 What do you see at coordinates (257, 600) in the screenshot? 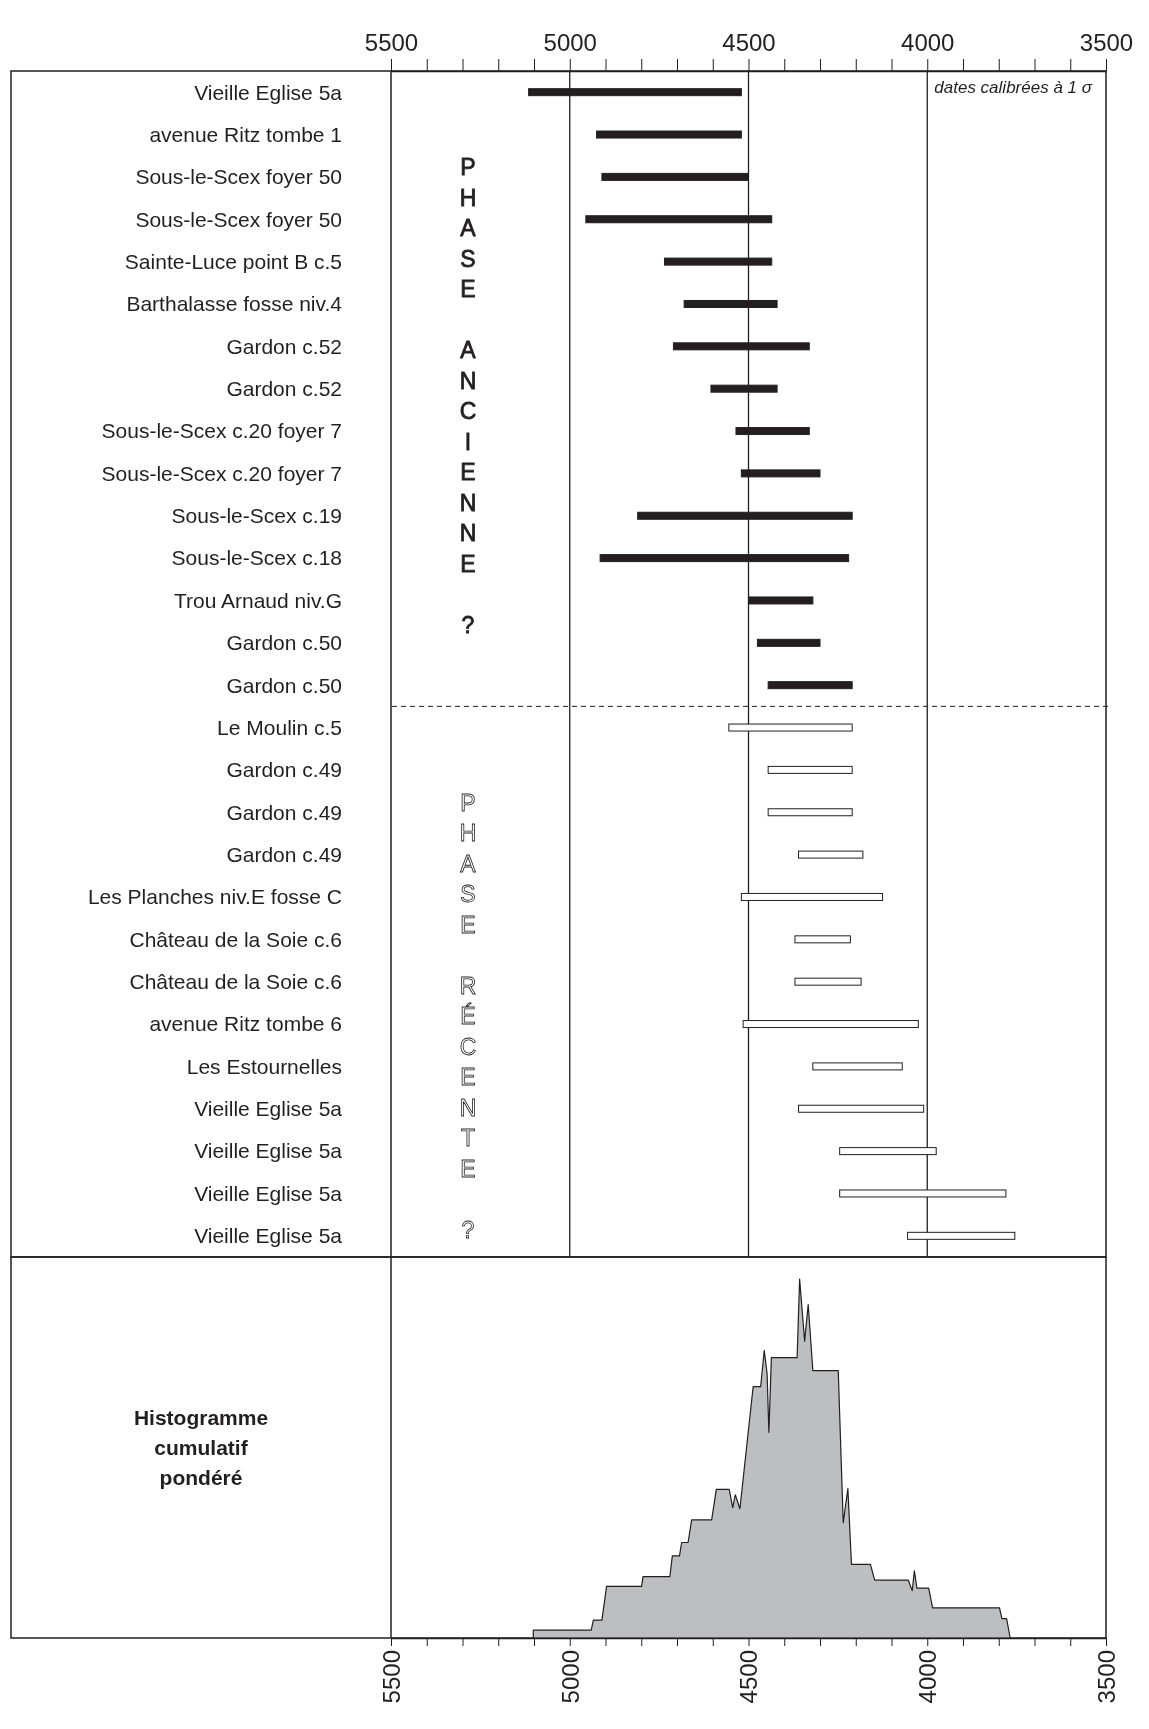
I see `y-tick-label: Trou Arnaud niv.G` at bounding box center [257, 600].